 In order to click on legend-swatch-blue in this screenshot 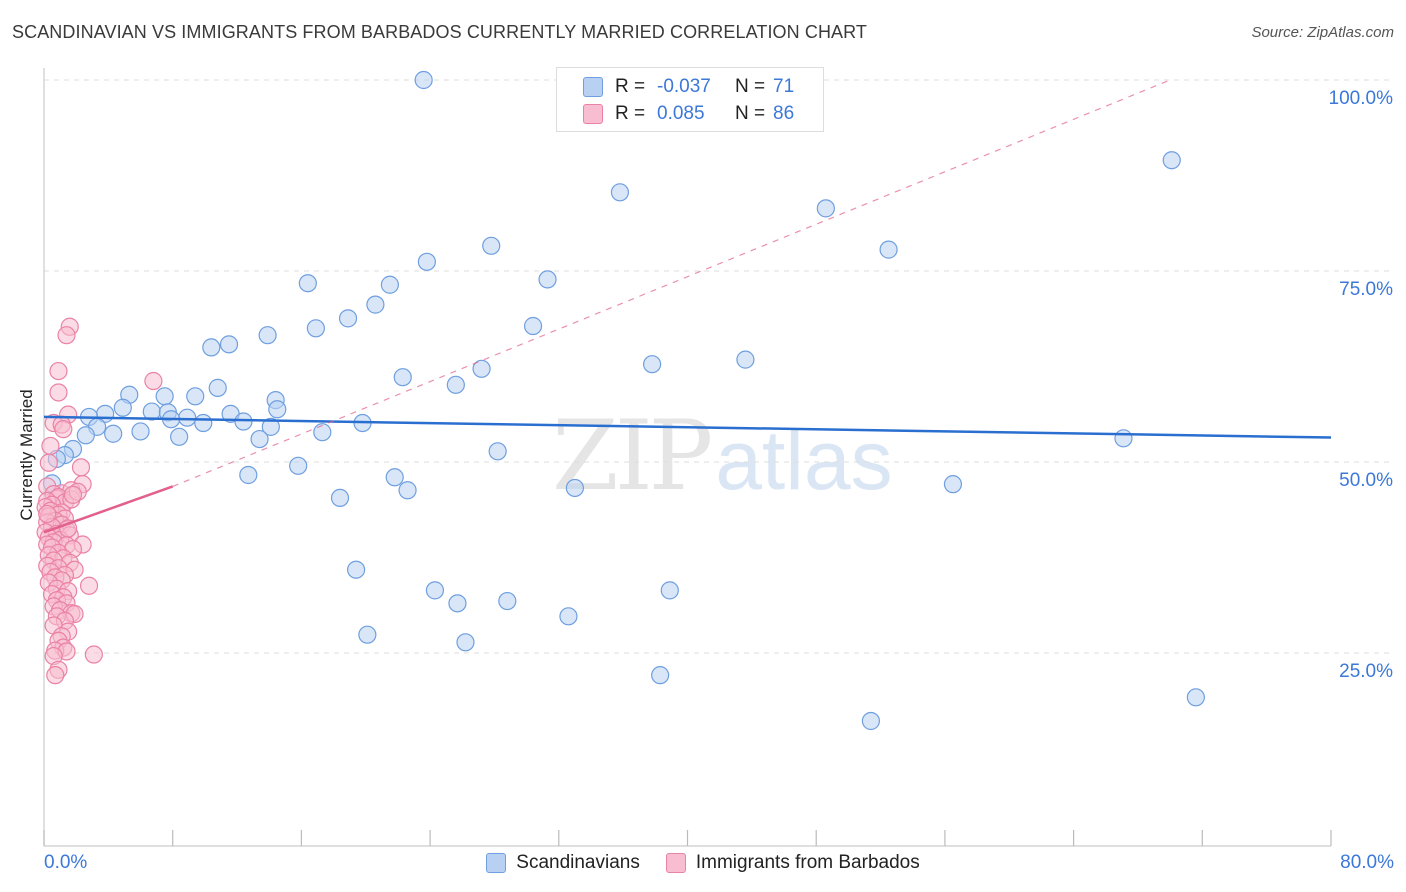, I will do `click(593, 87)`.